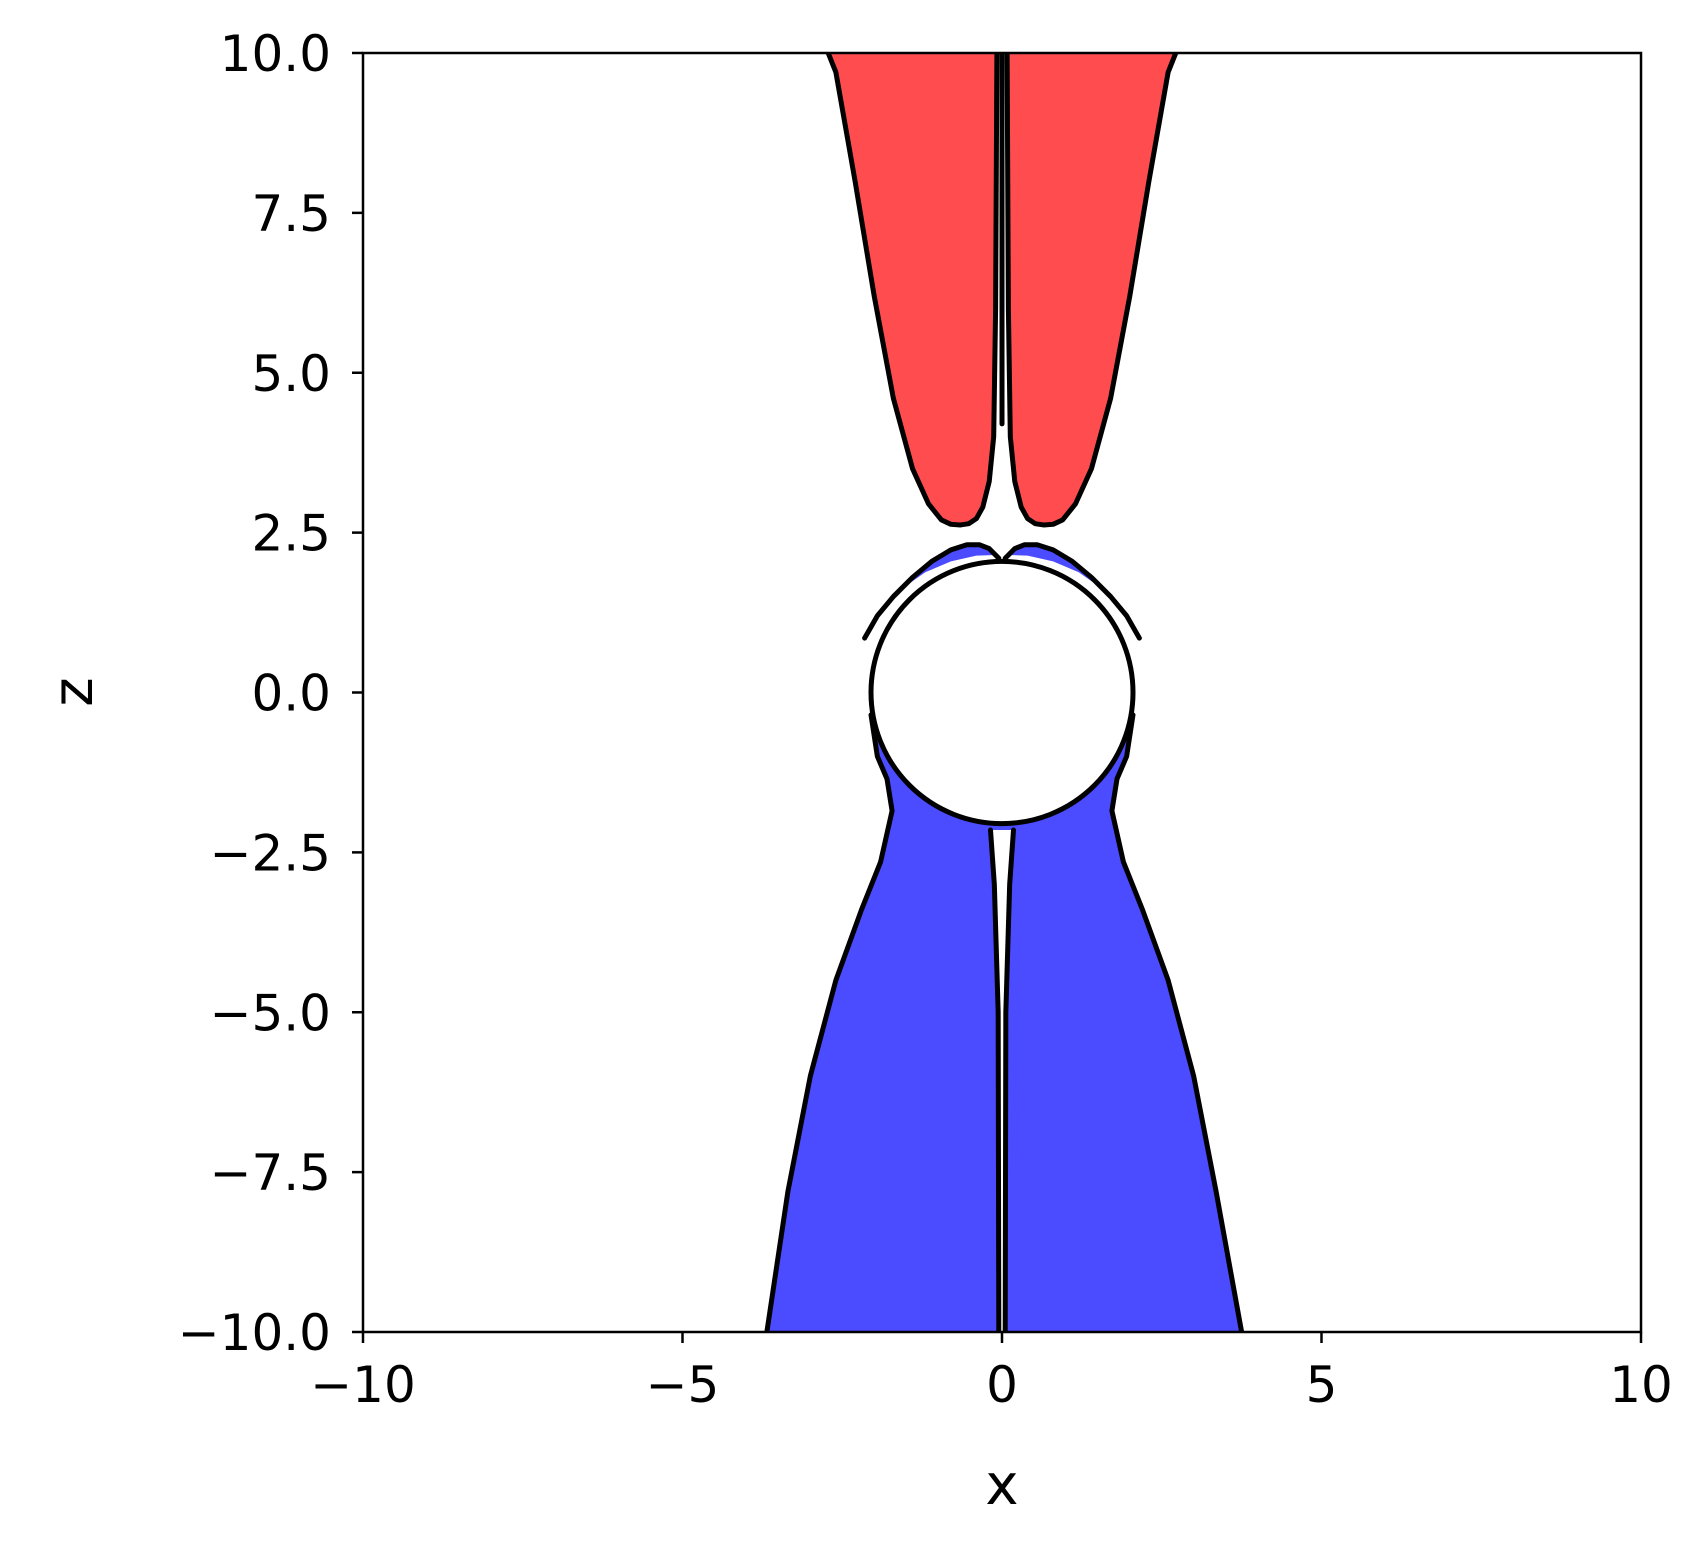  I want to click on x-axis-ticks: −10 −5 0 5 10, so click(991, 1373).